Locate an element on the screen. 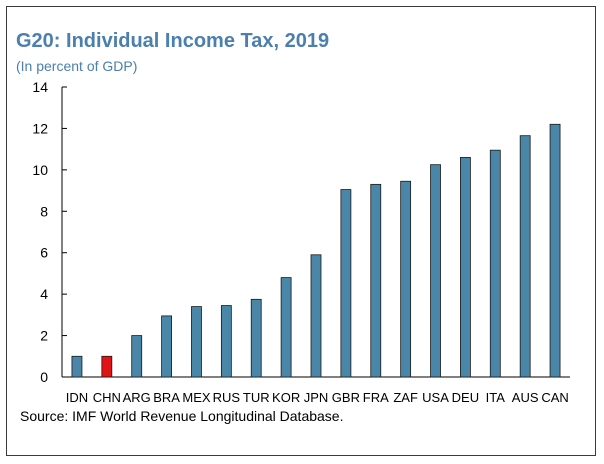 This screenshot has height=464, width=604. x-tick-label: USA is located at coordinates (435, 397).